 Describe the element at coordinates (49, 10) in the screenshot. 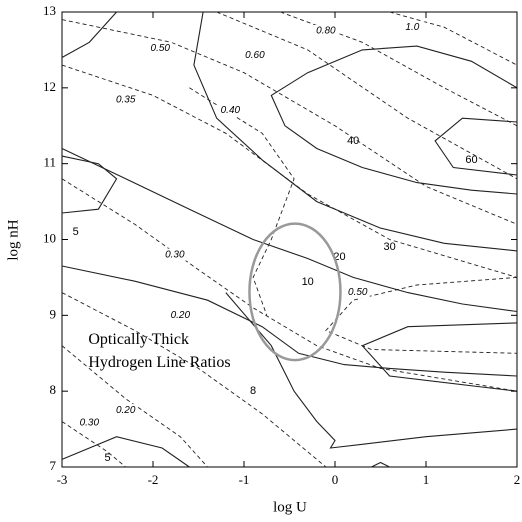

I see `y-tick-label: 13` at that location.